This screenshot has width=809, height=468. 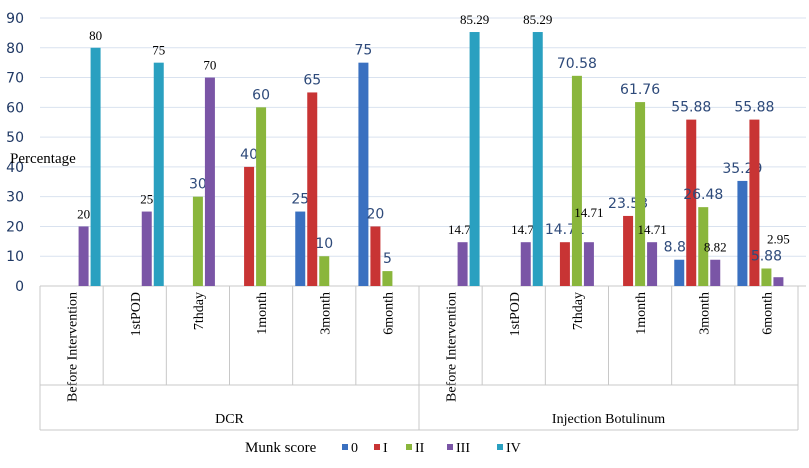 I want to click on data-label: 26.48, so click(x=703, y=195).